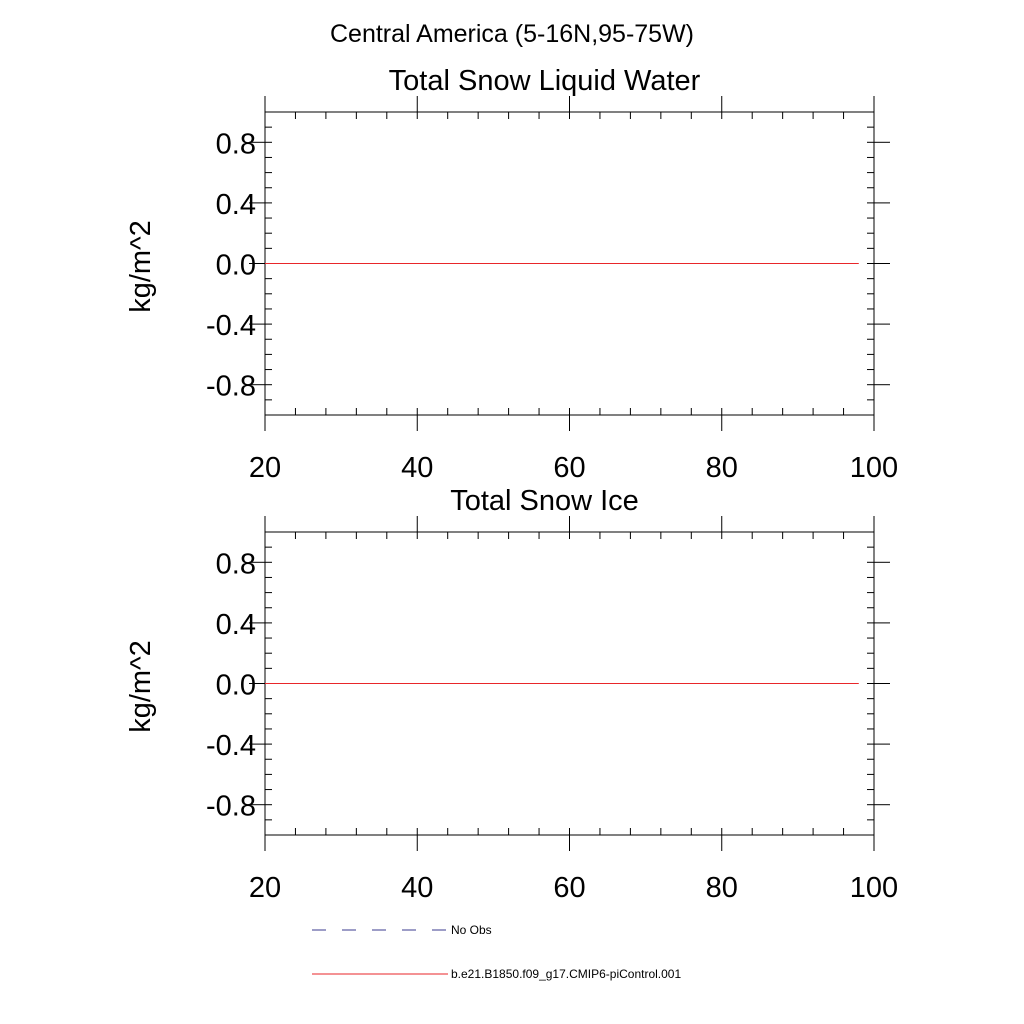  I want to click on legend-label-no-obs: No Obs, so click(471, 930).